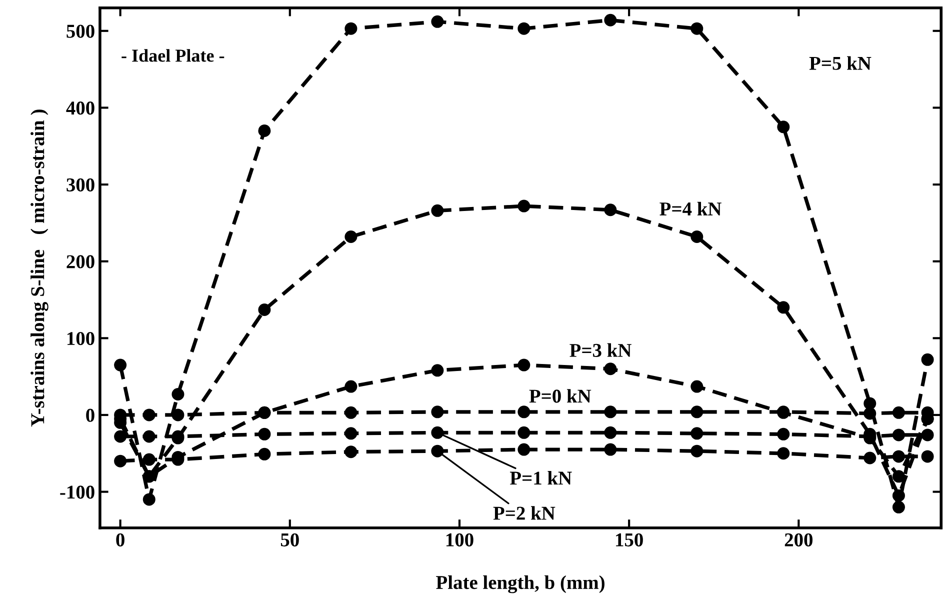  Describe the element at coordinates (80, 31) in the screenshot. I see `y-tick-label: 500` at that location.